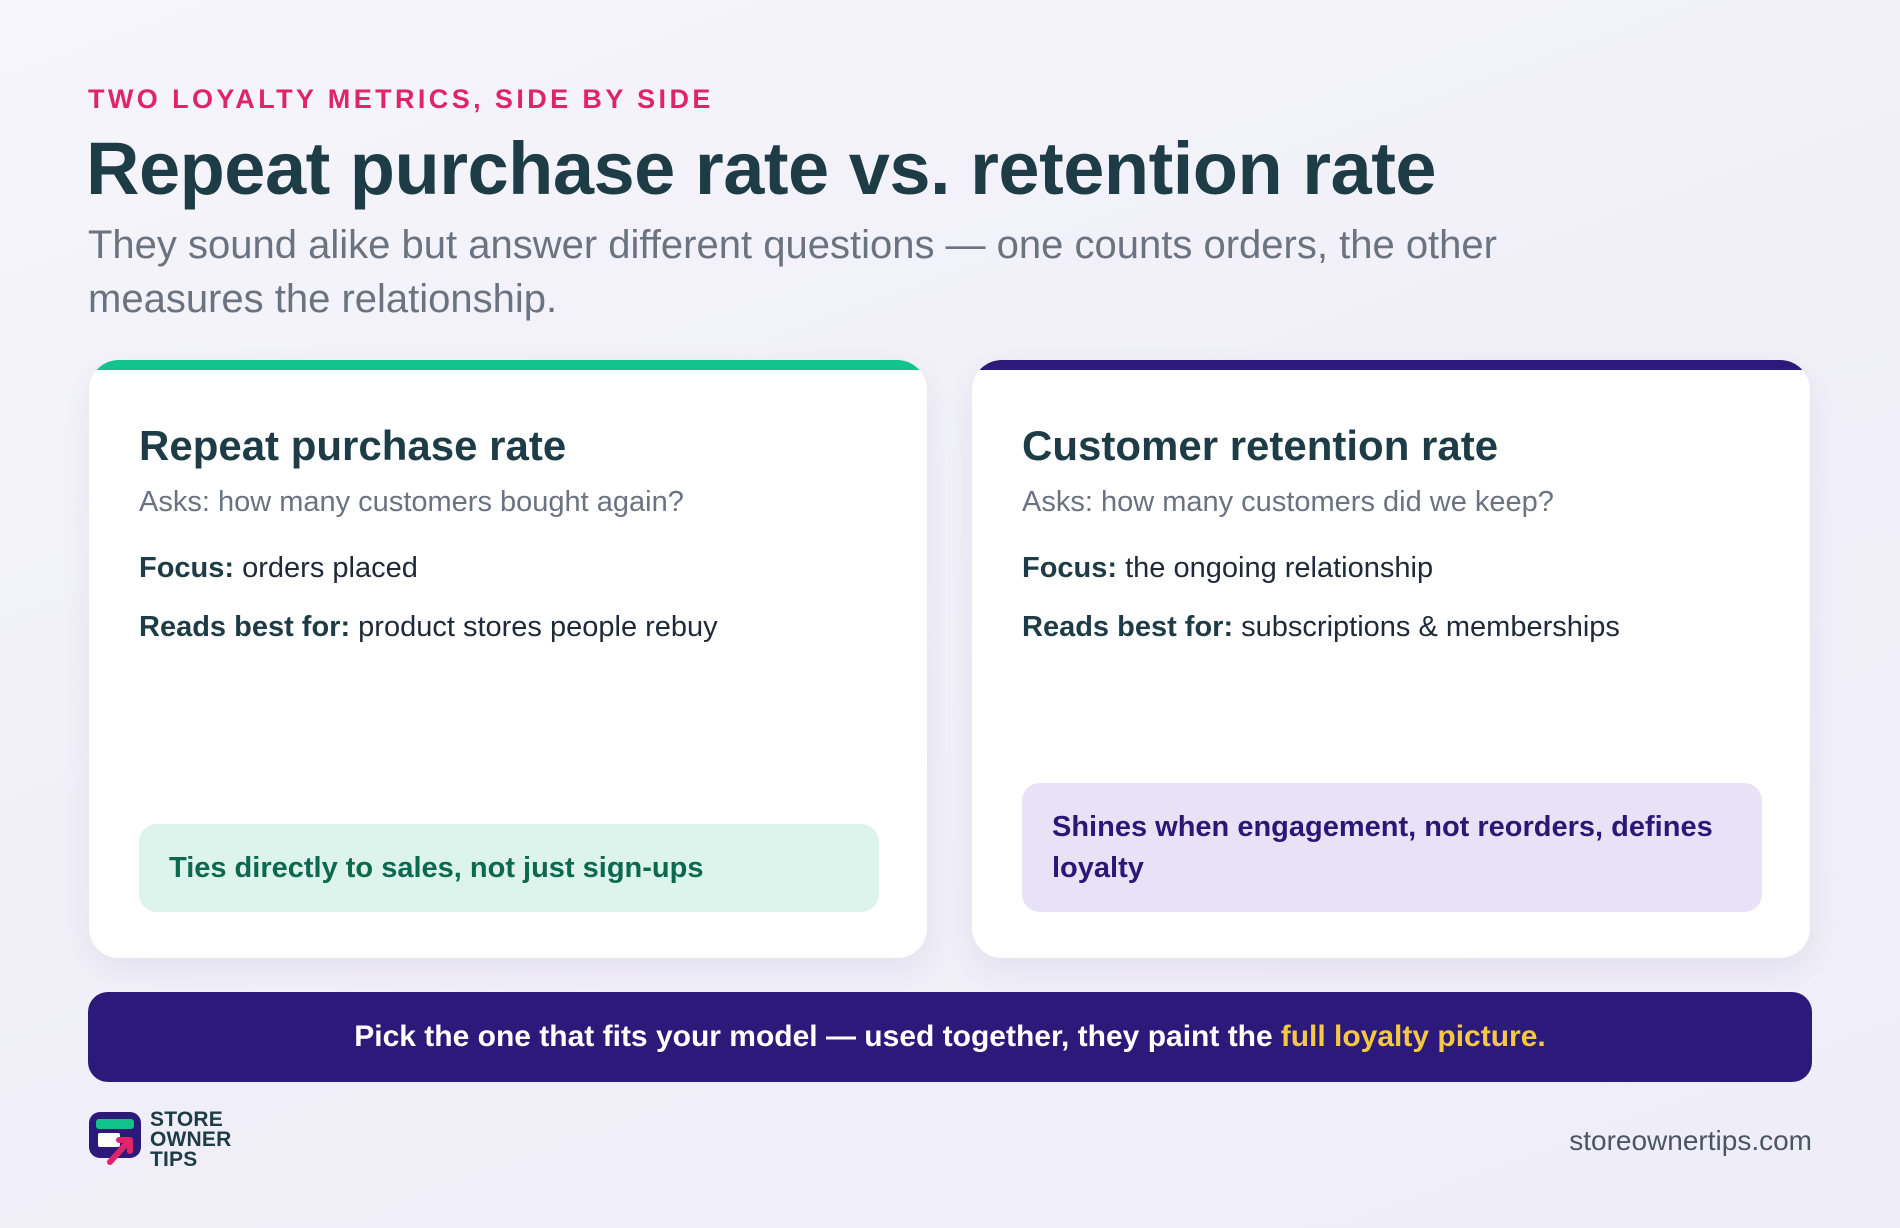 The width and height of the screenshot is (1900, 1228). I want to click on logo-wordmark: STORE OWNER TIPS, so click(191, 1139).